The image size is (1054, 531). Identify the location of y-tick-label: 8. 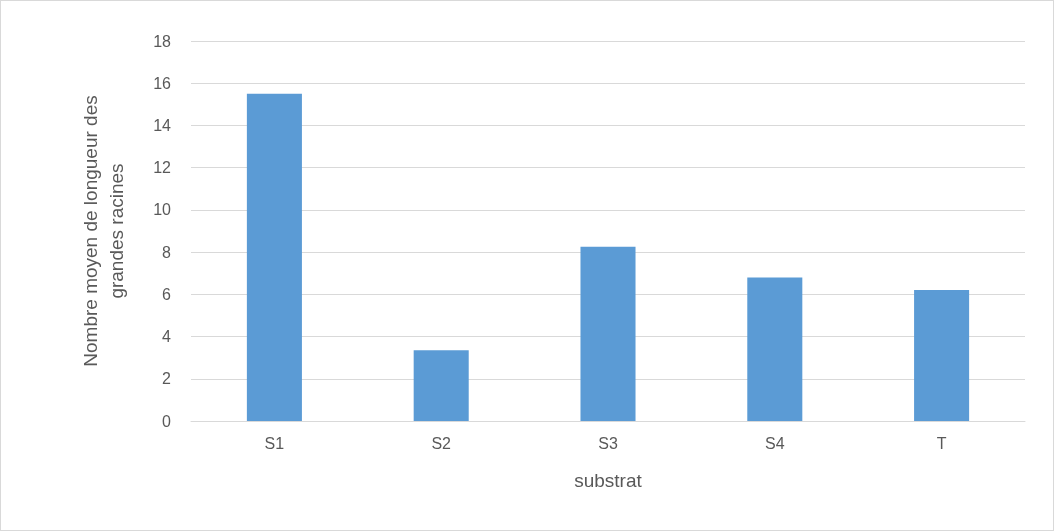
(167, 252).